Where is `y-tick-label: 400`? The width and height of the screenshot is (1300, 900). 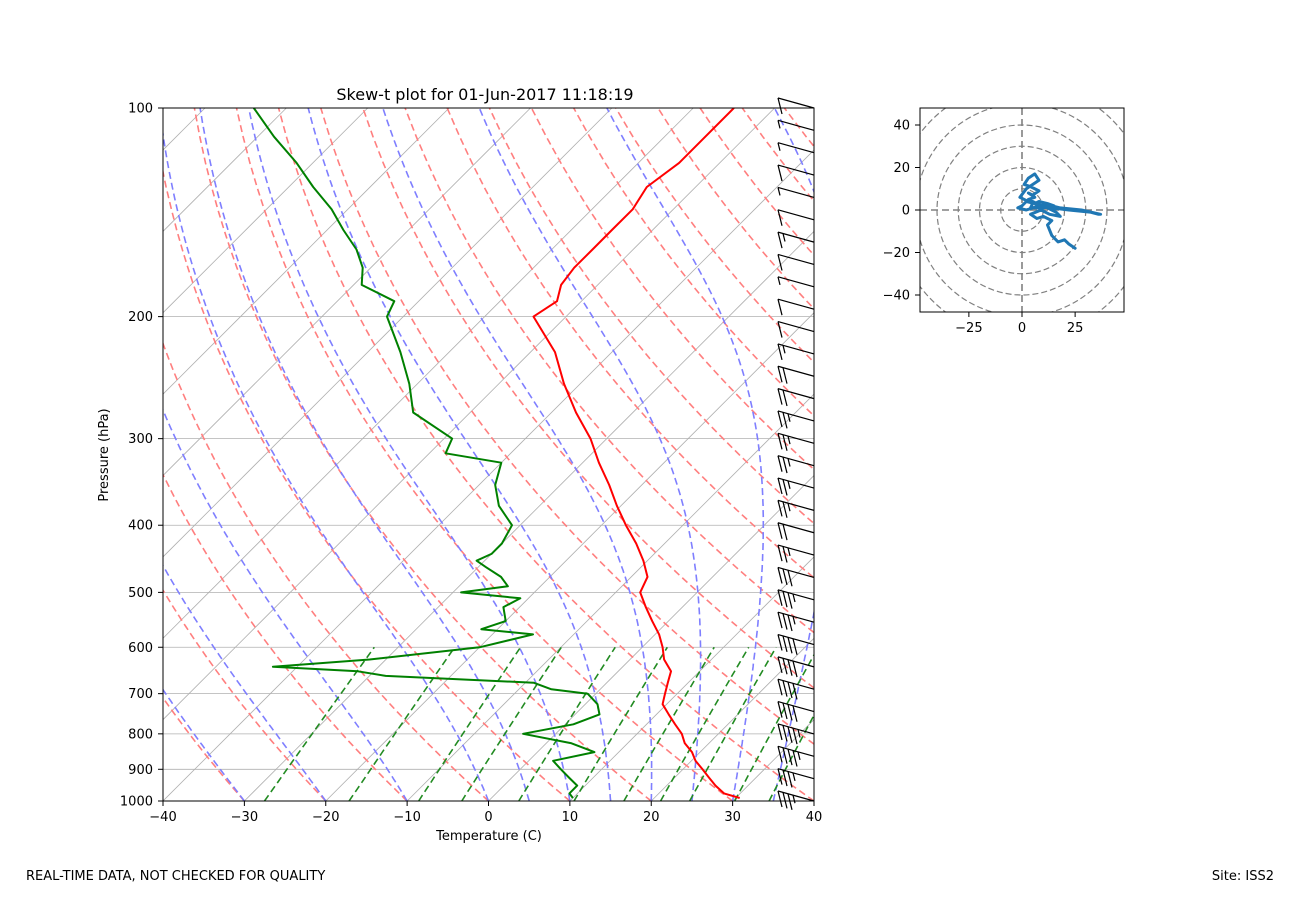 y-tick-label: 400 is located at coordinates (140, 526).